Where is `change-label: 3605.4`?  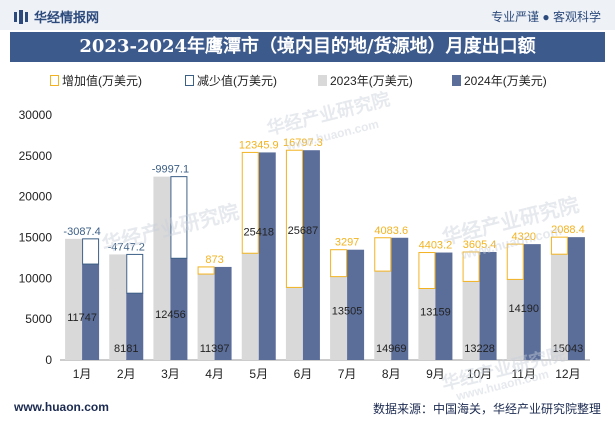 change-label: 3605.4 is located at coordinates (480, 245).